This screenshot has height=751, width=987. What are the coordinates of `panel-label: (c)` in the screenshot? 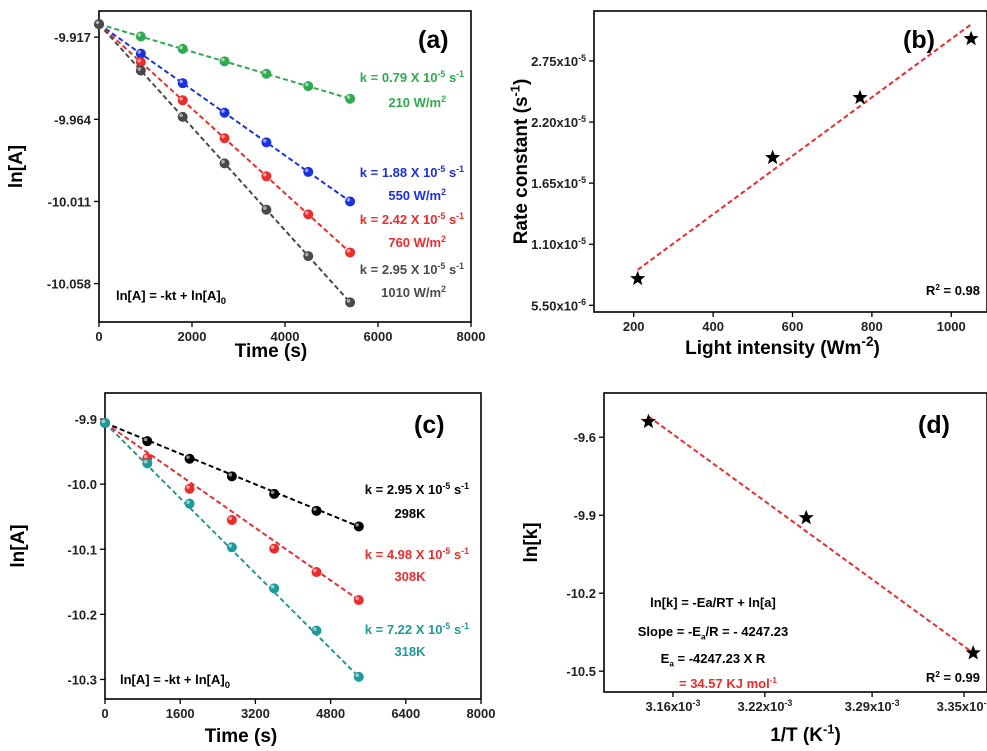 It's located at (429, 425).